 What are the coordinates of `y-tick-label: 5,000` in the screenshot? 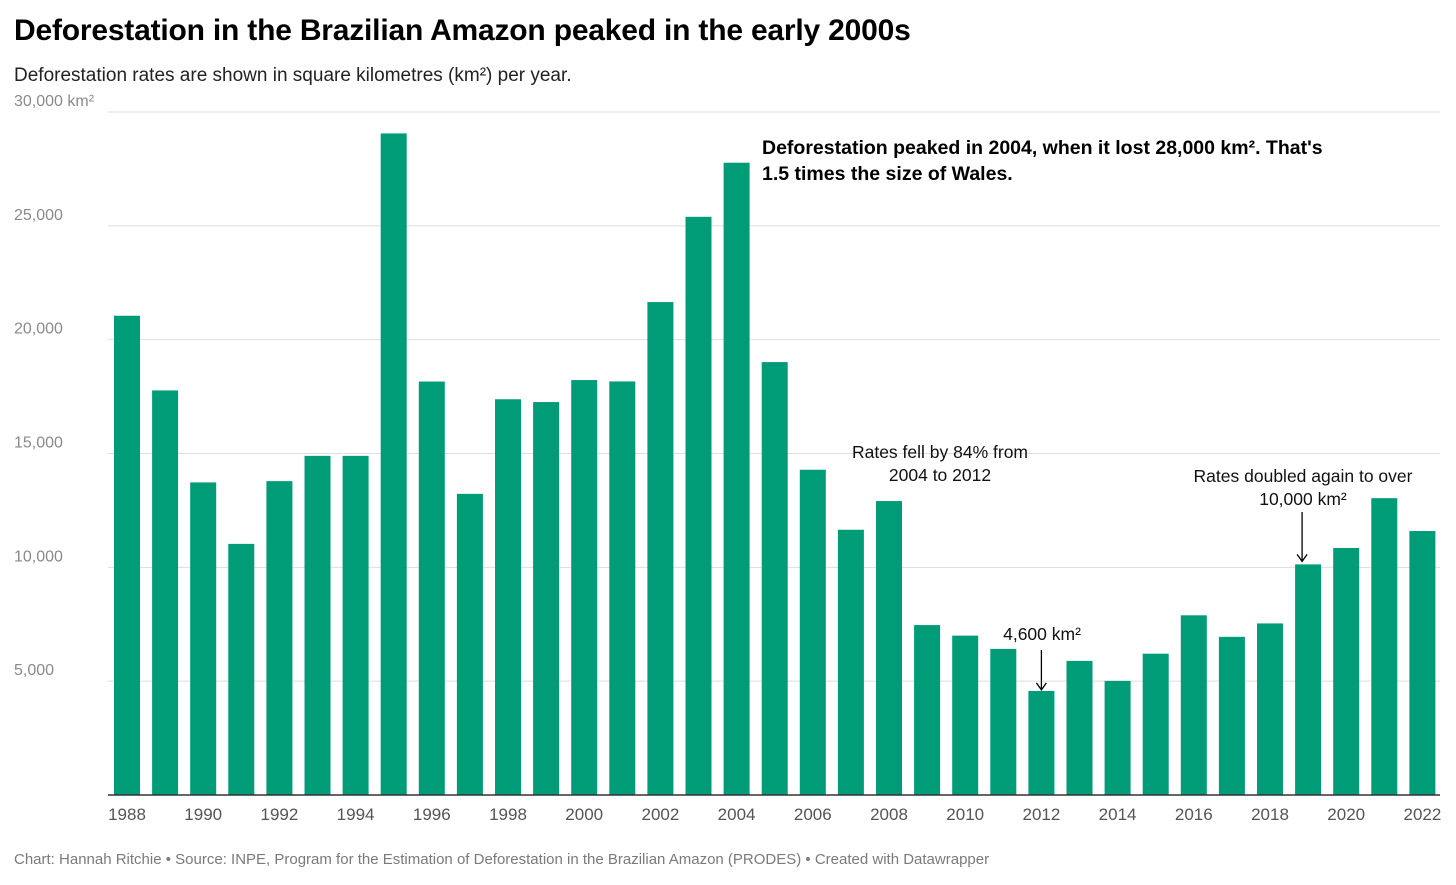 It's located at (34, 670).